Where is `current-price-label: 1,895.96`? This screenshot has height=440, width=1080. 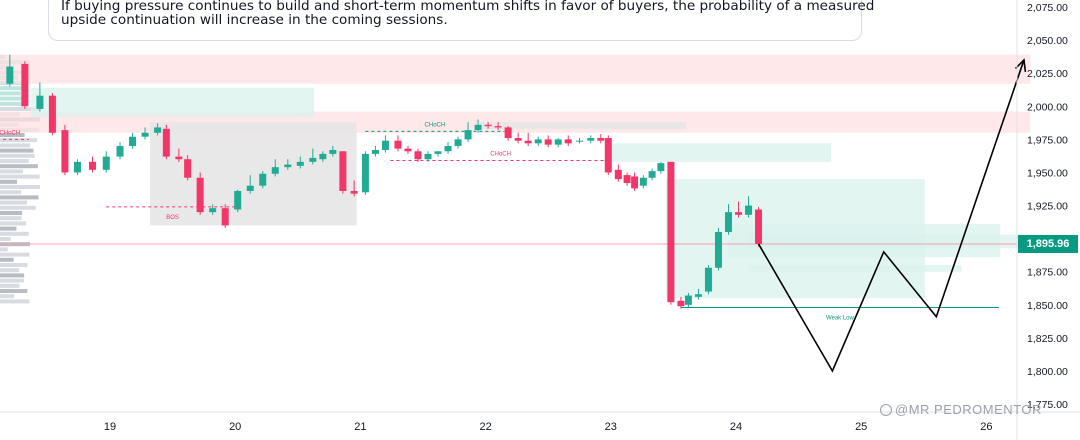
current-price-label: 1,895.96 is located at coordinates (1048, 244).